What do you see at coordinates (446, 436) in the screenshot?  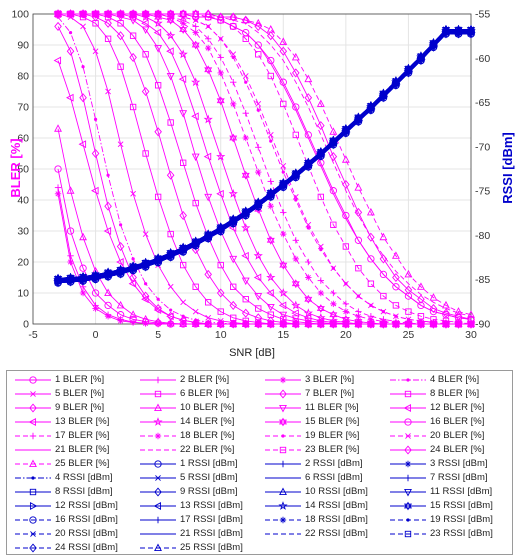 I see `legend-item: 20 BLER [%]` at bounding box center [446, 436].